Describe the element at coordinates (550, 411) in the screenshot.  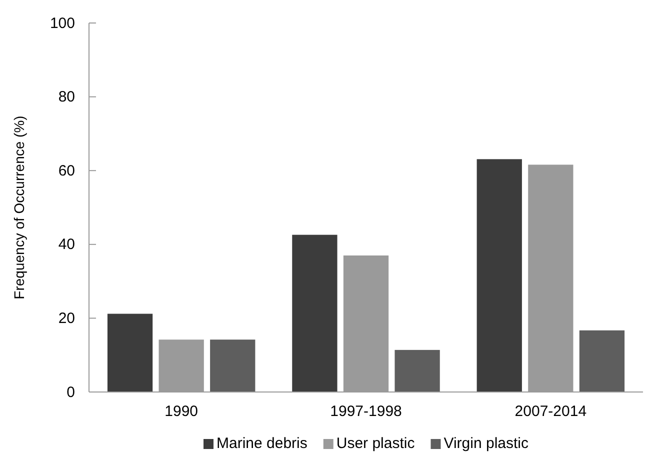
I see `x-tick-label: 2007-2014` at that location.